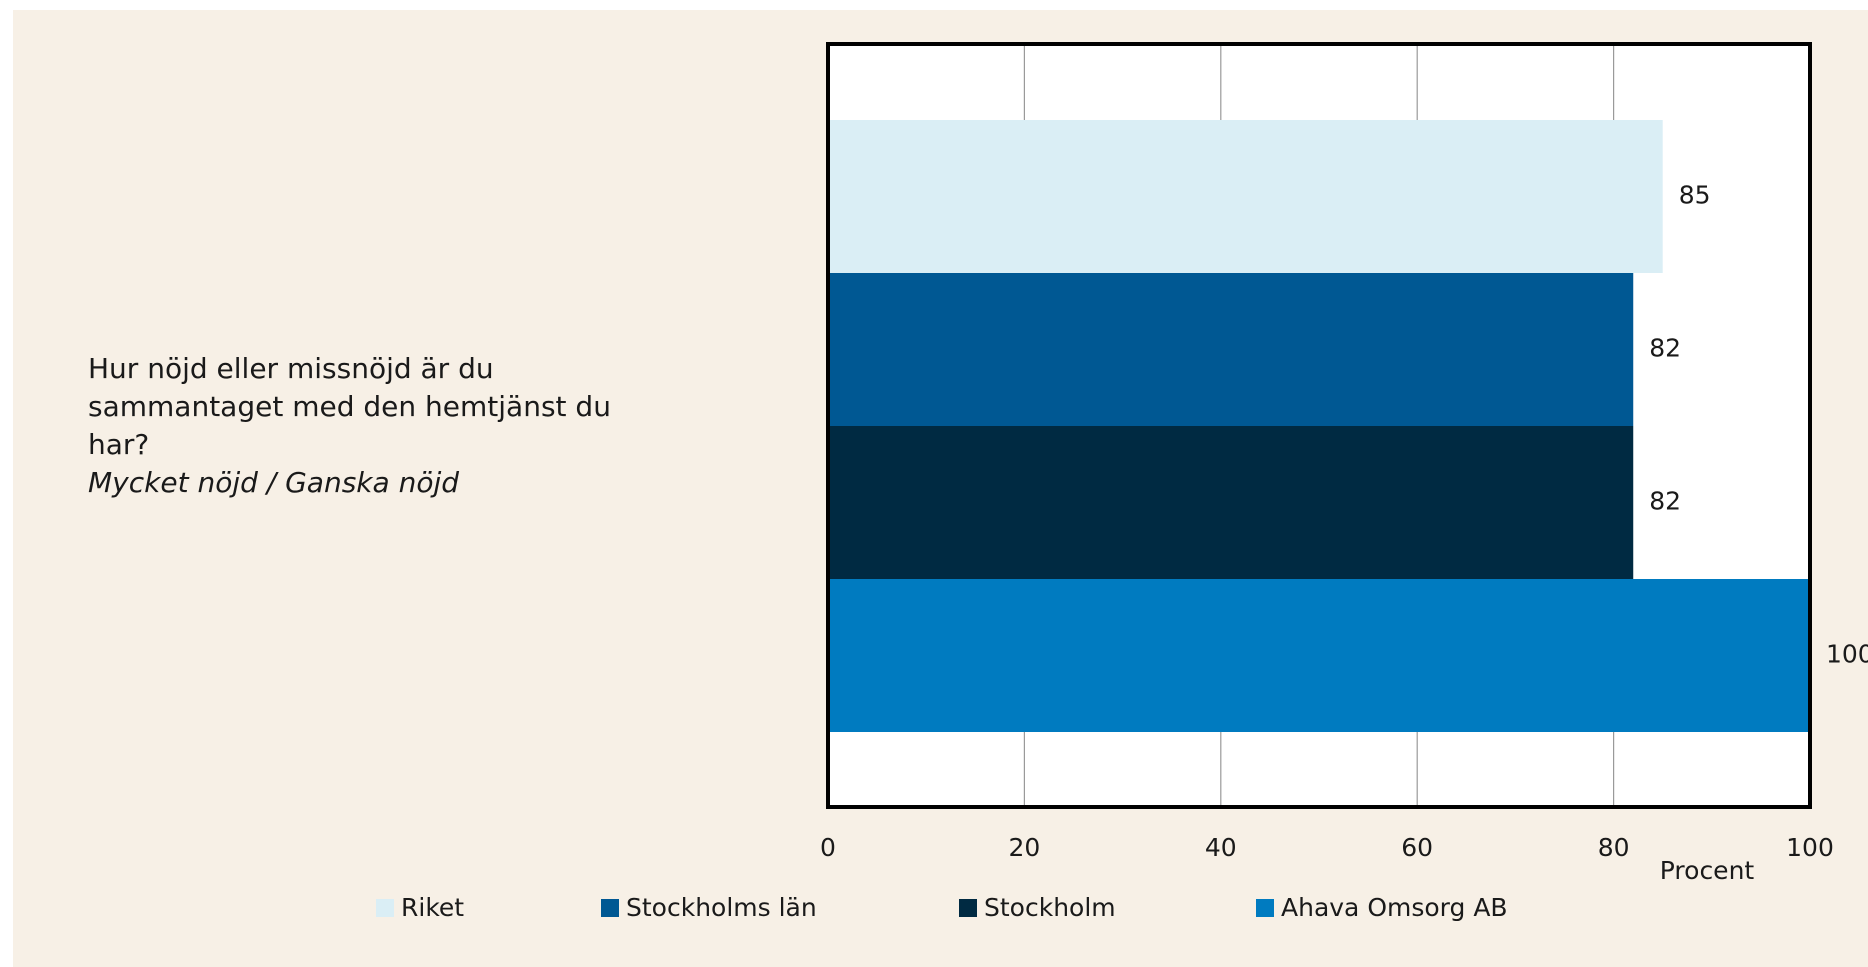  I want to click on legend-label: Stockholms län, so click(721, 907).